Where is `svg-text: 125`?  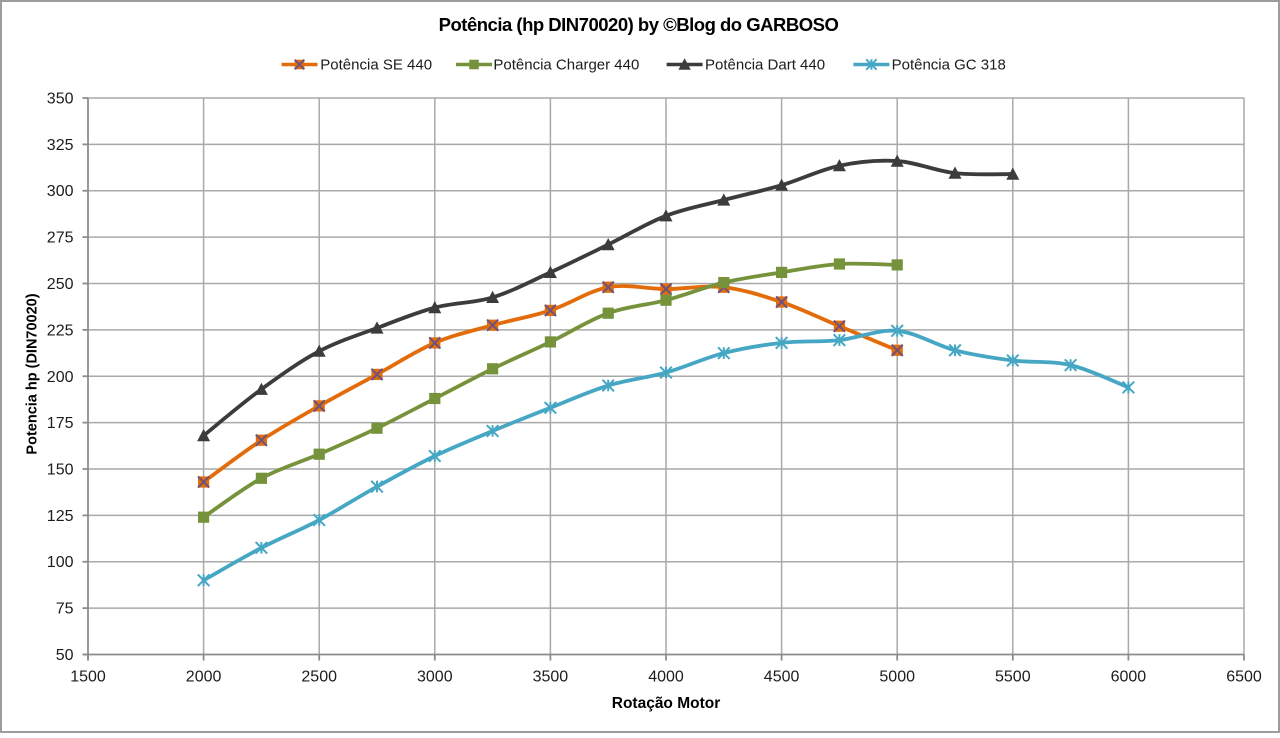 svg-text: 125 is located at coordinates (60, 516).